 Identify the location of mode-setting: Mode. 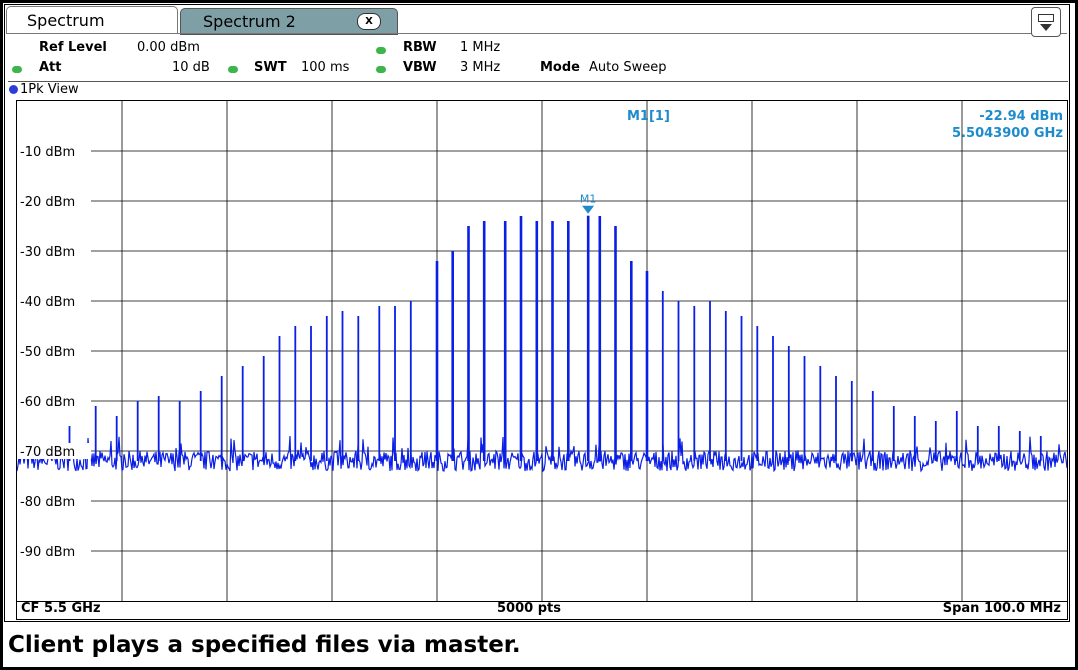
(560, 67).